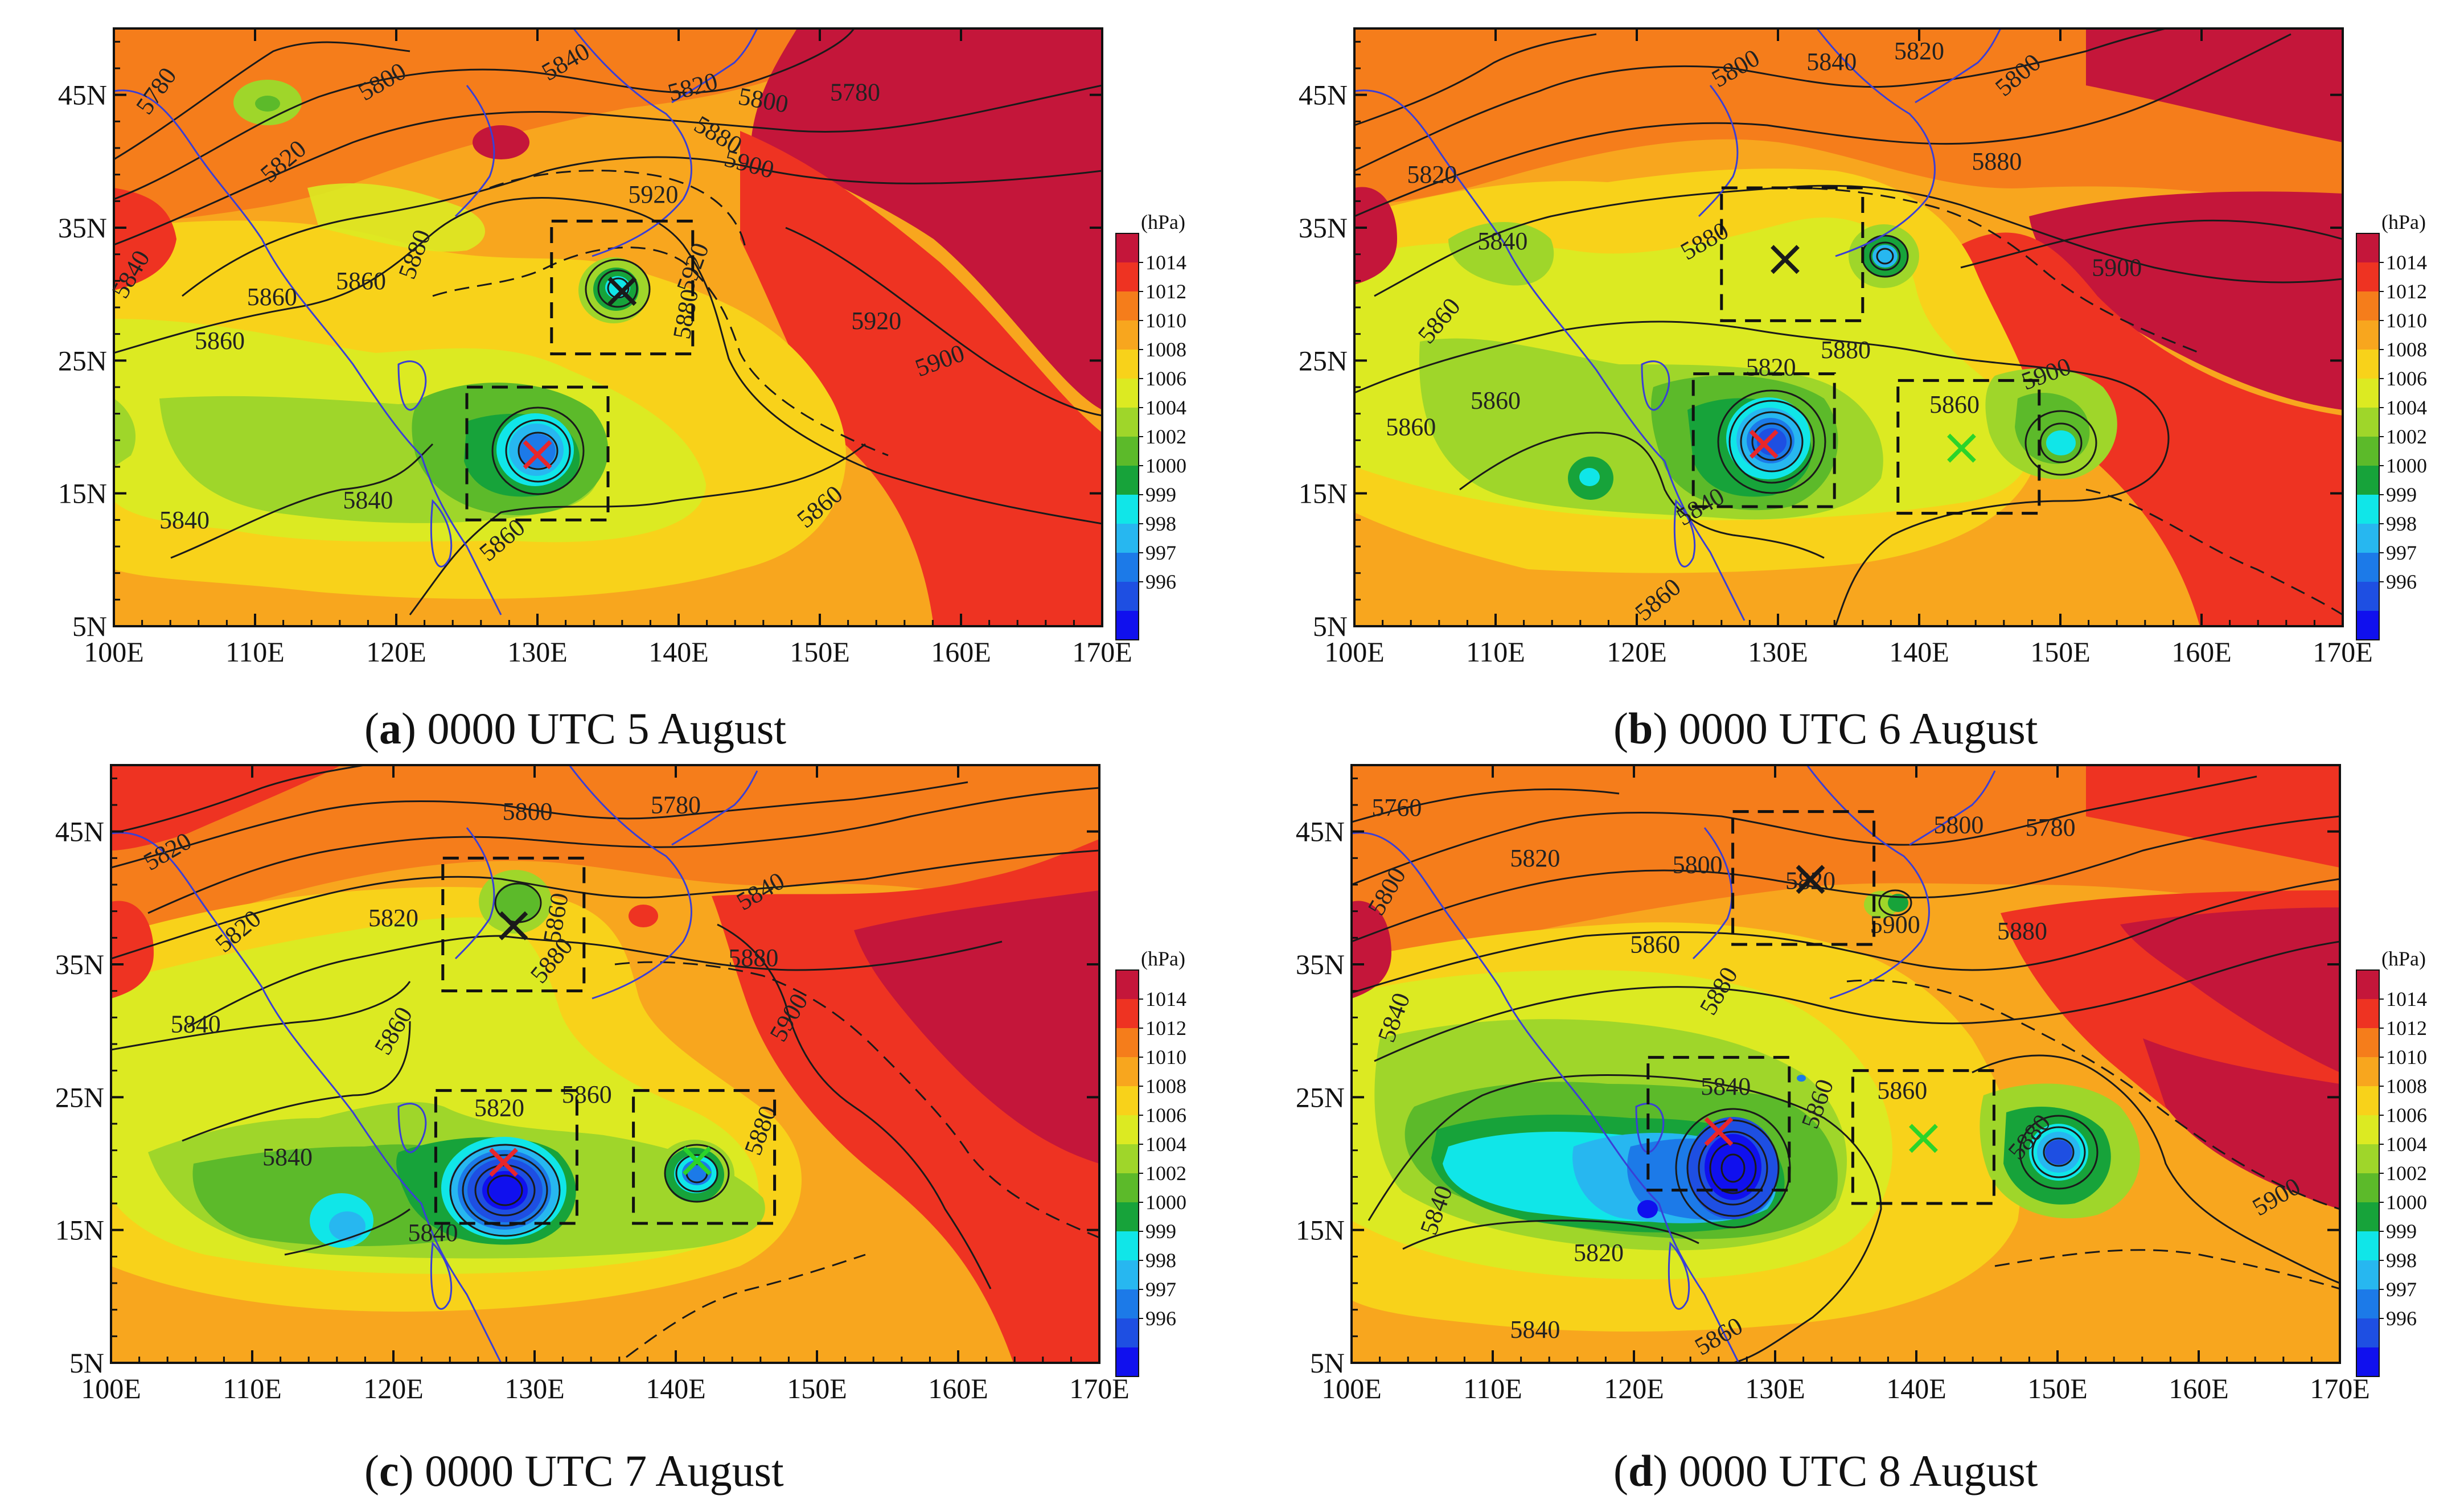 The height and width of the screenshot is (1508, 2464). I want to click on colorbar-level: 996, so click(2402, 581).